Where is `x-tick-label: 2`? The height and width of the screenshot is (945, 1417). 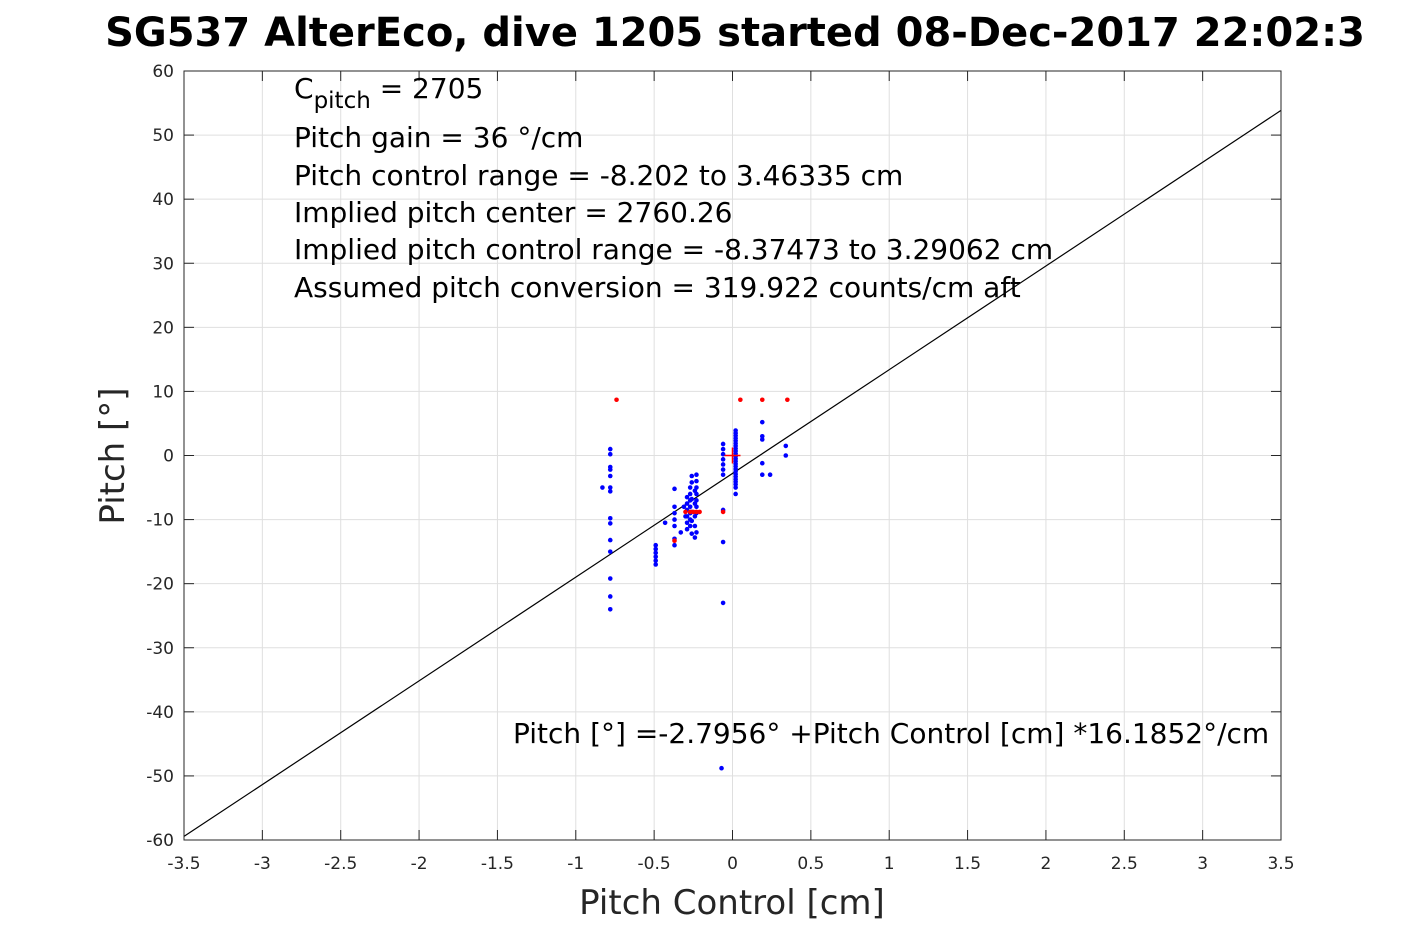
x-tick-label: 2 is located at coordinates (1046, 864).